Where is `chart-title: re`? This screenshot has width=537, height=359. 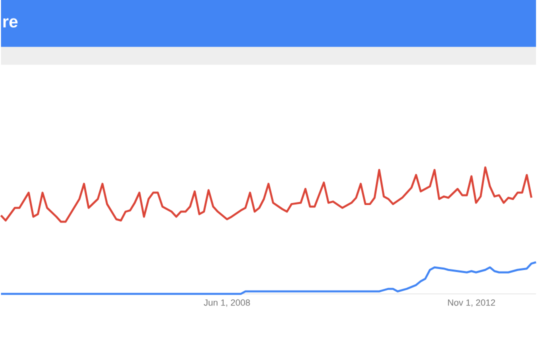 chart-title: re is located at coordinates (10, 23).